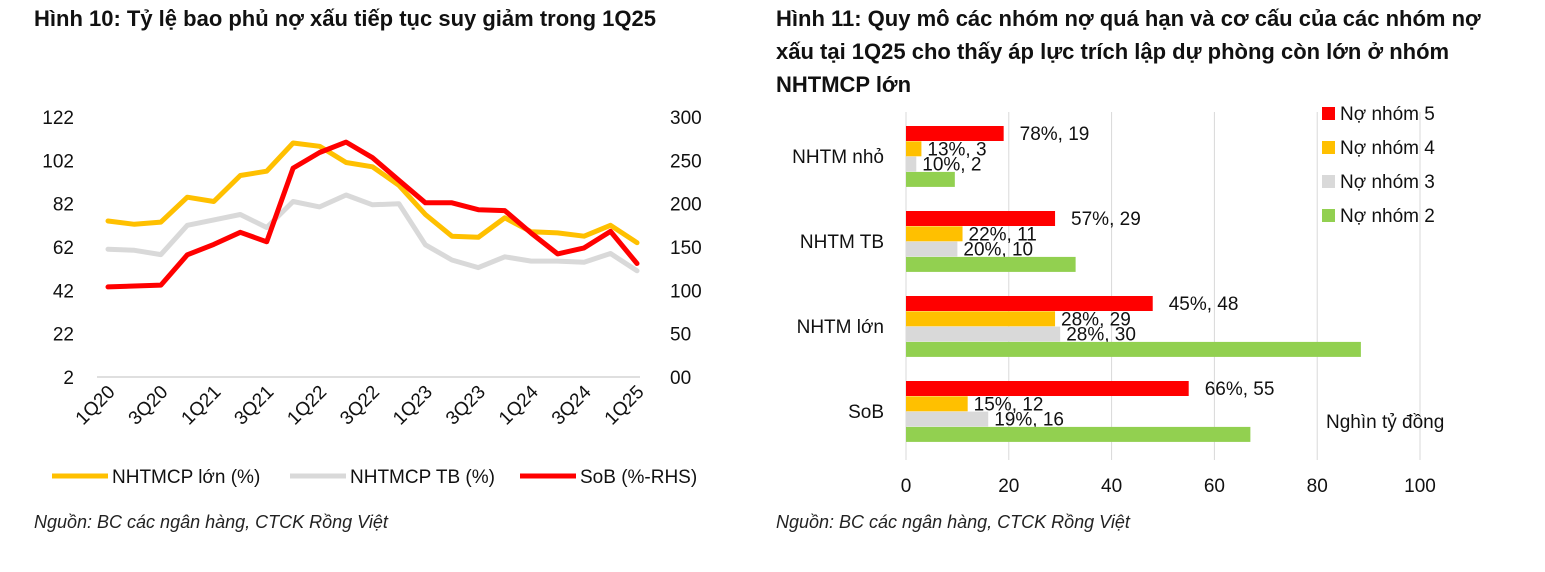 The height and width of the screenshot is (572, 1545). I want to click on y-right-tick-label: 200, so click(686, 205).